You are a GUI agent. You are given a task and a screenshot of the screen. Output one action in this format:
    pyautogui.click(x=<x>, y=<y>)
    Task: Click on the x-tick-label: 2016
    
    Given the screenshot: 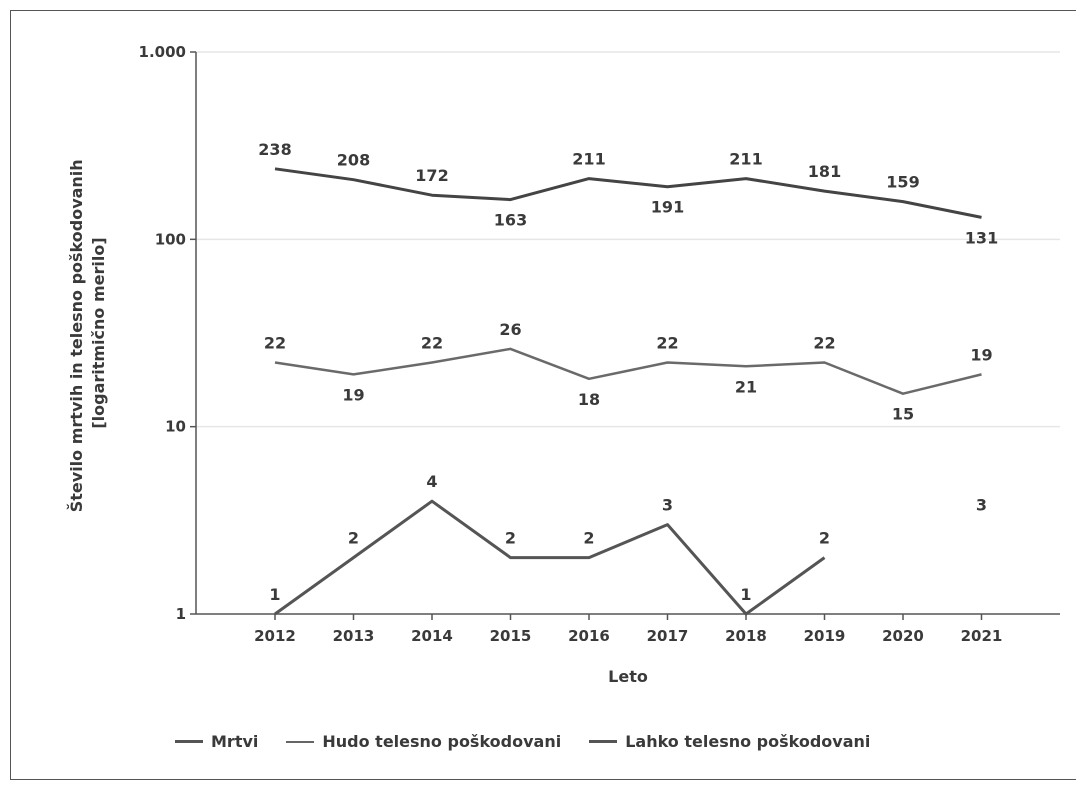 What is the action you would take?
    pyautogui.click(x=589, y=636)
    